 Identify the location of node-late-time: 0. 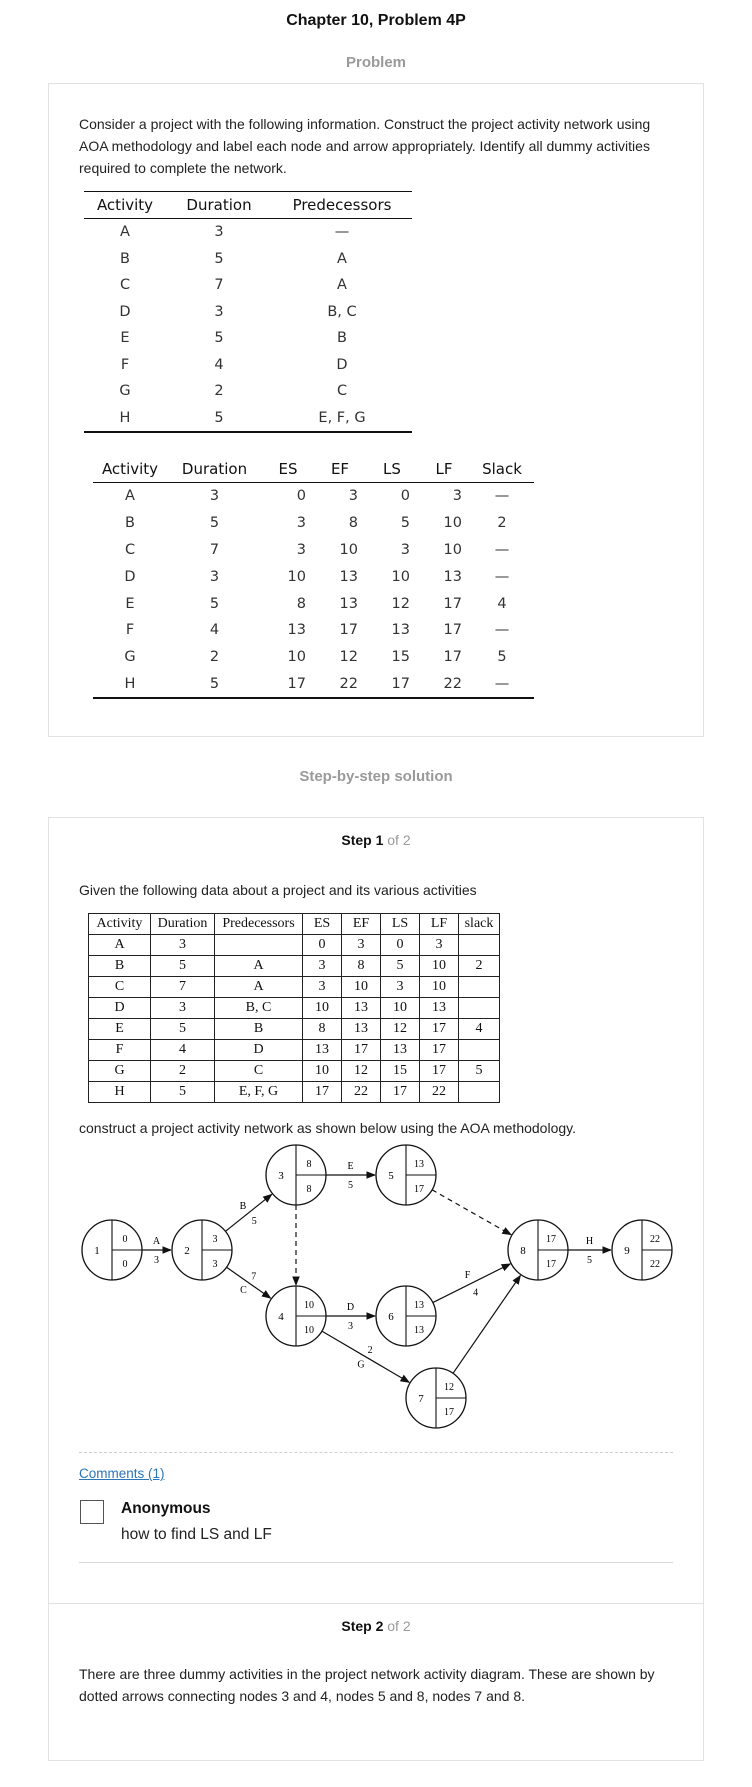
(125, 1264).